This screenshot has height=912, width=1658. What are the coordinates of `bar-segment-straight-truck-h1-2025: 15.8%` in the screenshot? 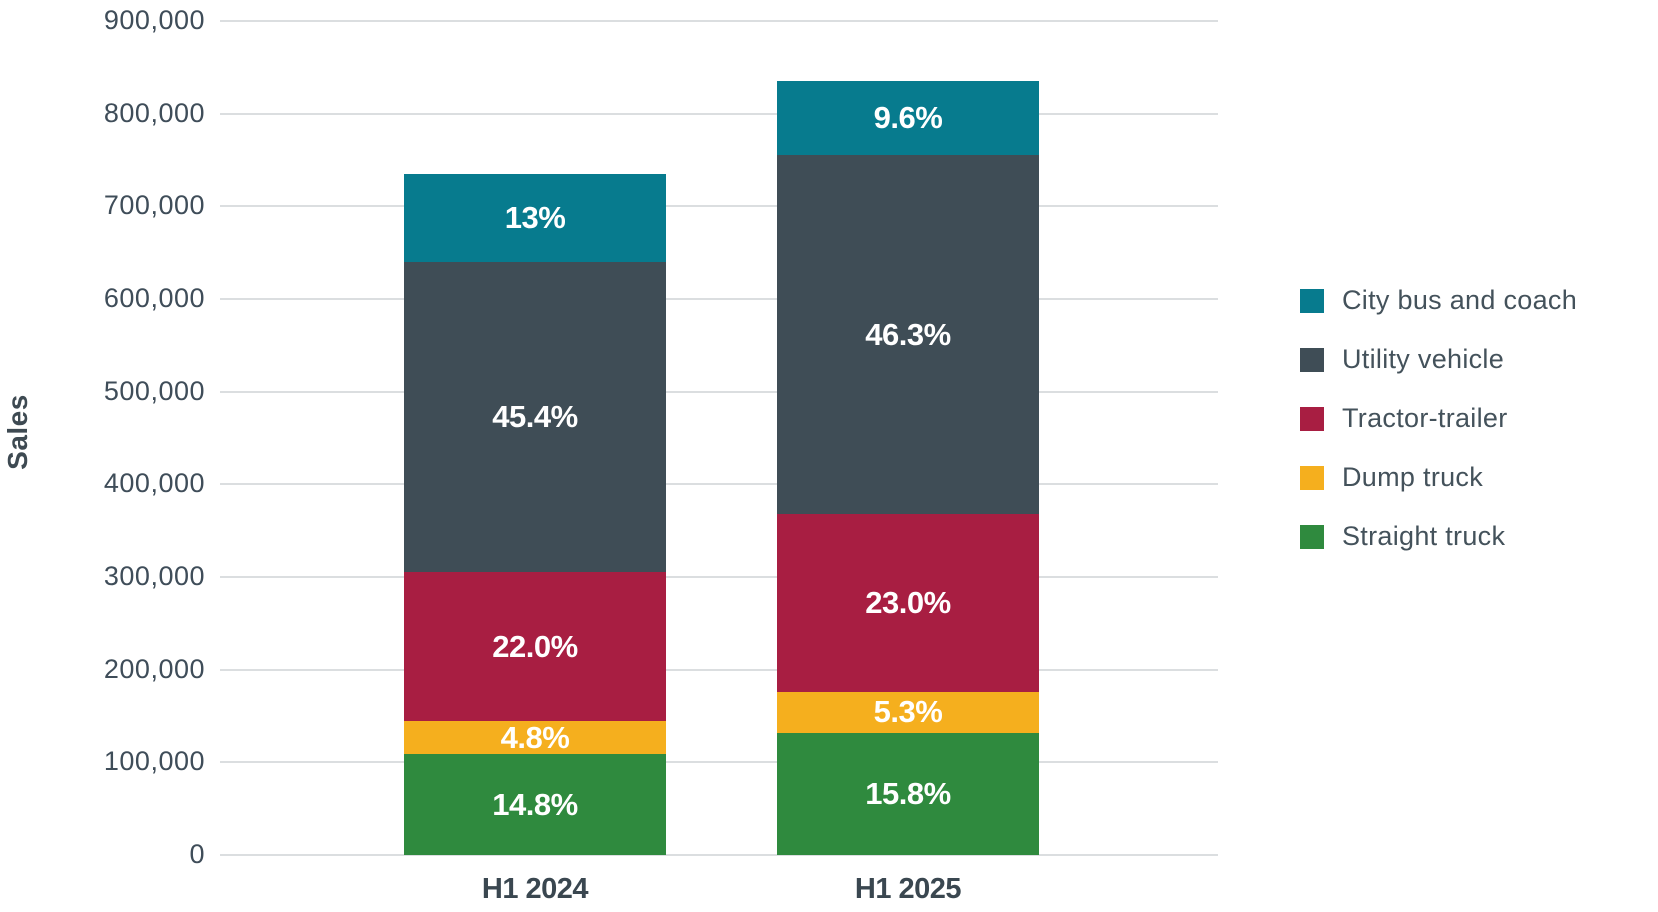 It's located at (908, 793).